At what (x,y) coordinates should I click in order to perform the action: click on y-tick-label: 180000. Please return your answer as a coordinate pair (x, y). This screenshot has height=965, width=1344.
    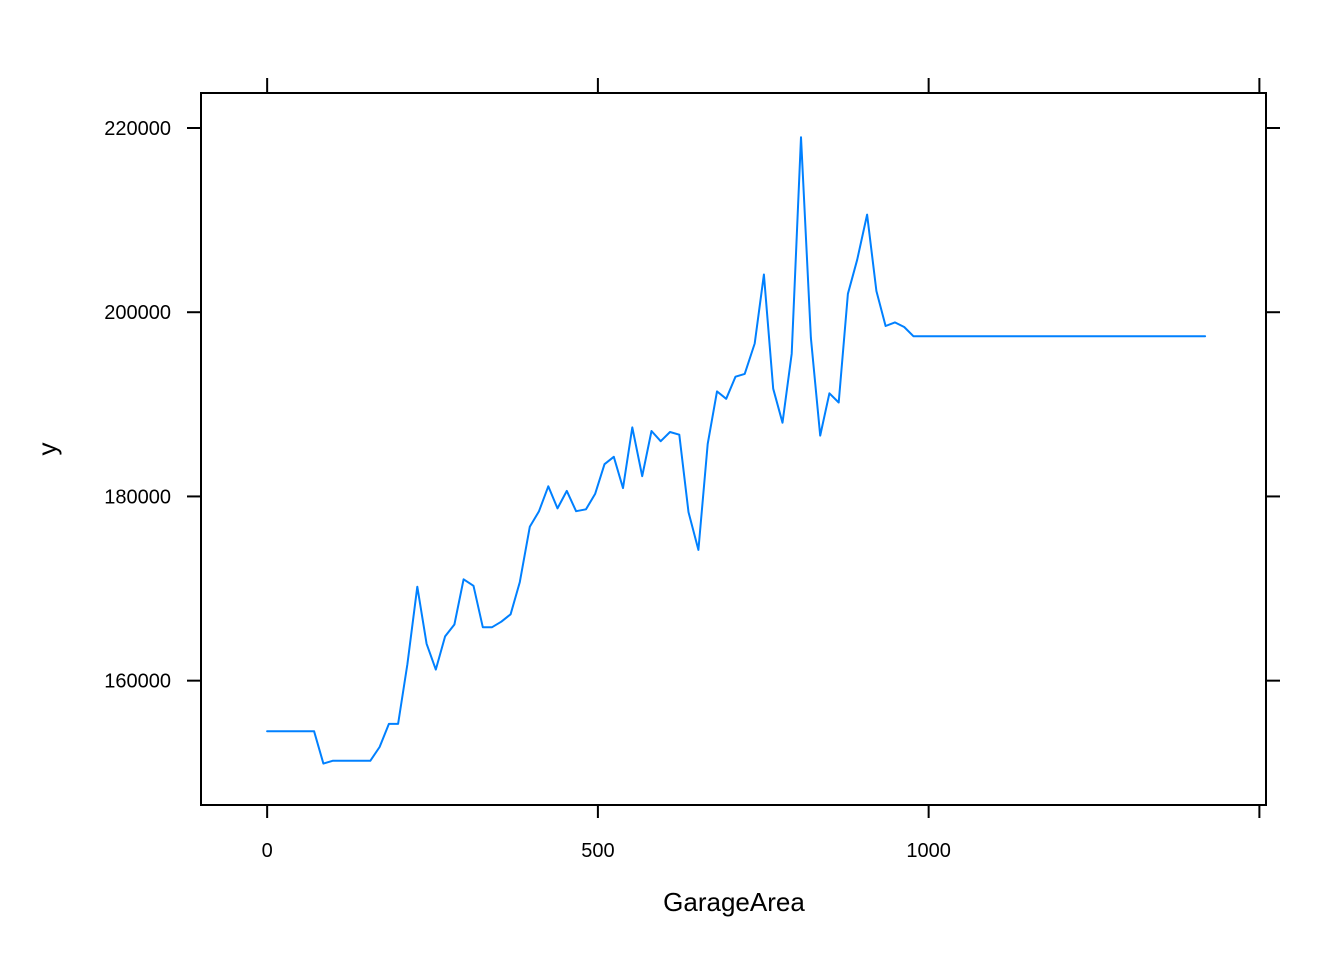
    Looking at the image, I should click on (137, 497).